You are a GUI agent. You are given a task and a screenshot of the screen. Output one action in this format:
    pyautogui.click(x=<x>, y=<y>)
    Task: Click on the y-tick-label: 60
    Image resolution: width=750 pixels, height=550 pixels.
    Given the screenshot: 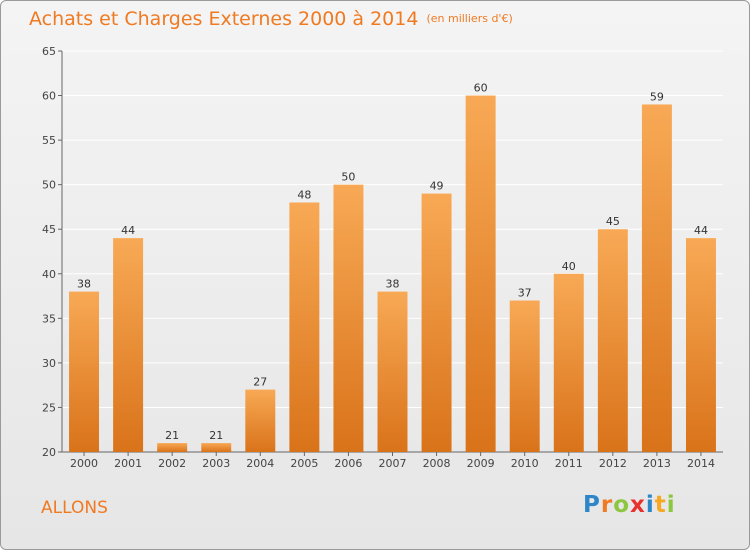 What is the action you would take?
    pyautogui.click(x=49, y=96)
    